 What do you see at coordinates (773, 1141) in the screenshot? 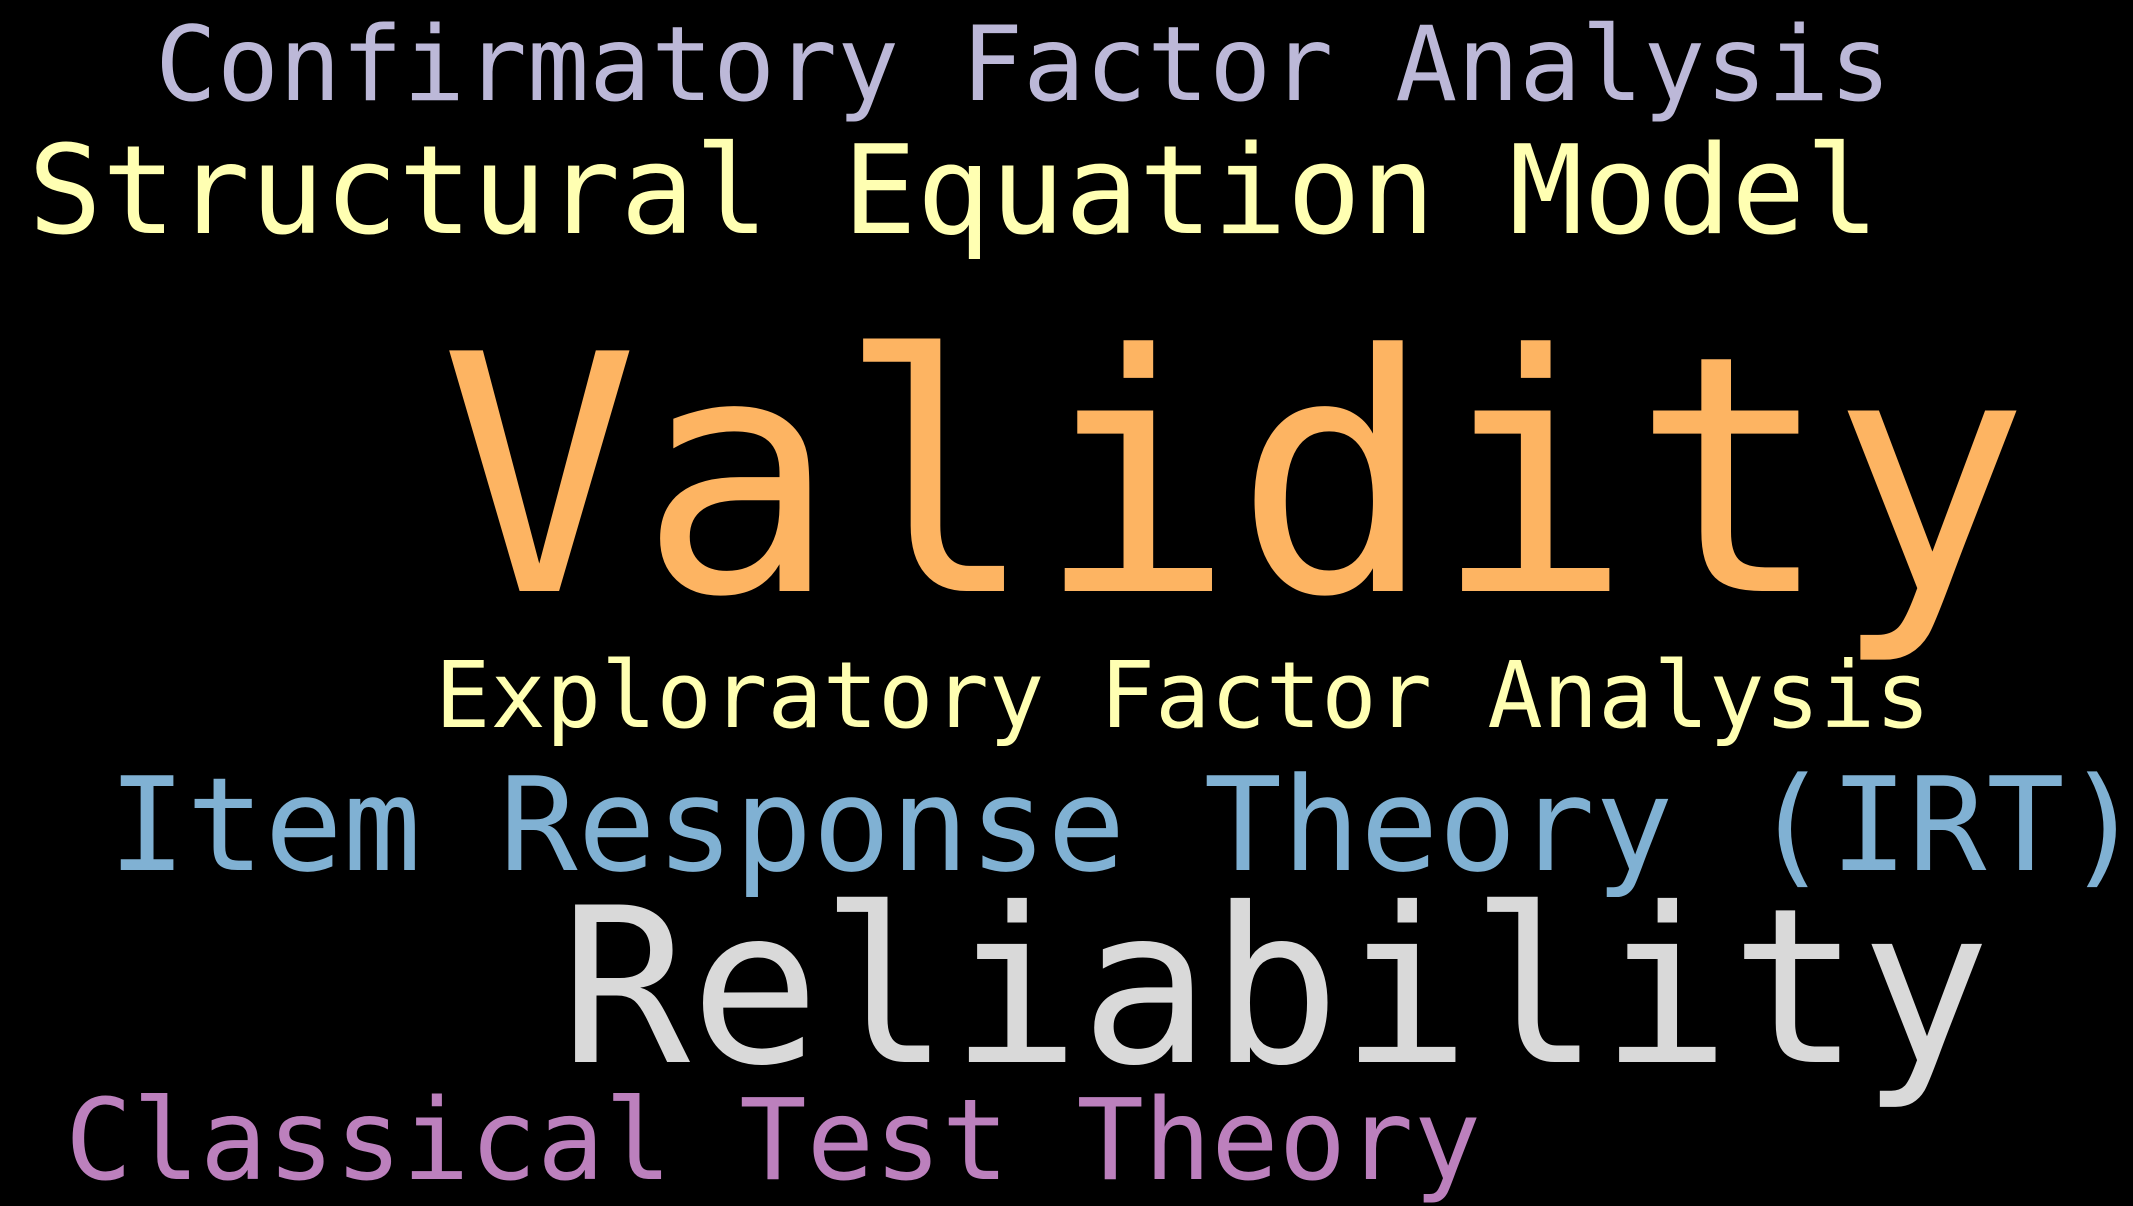
I see `word-classical-test-theory: Classical Test Theory` at bounding box center [773, 1141].